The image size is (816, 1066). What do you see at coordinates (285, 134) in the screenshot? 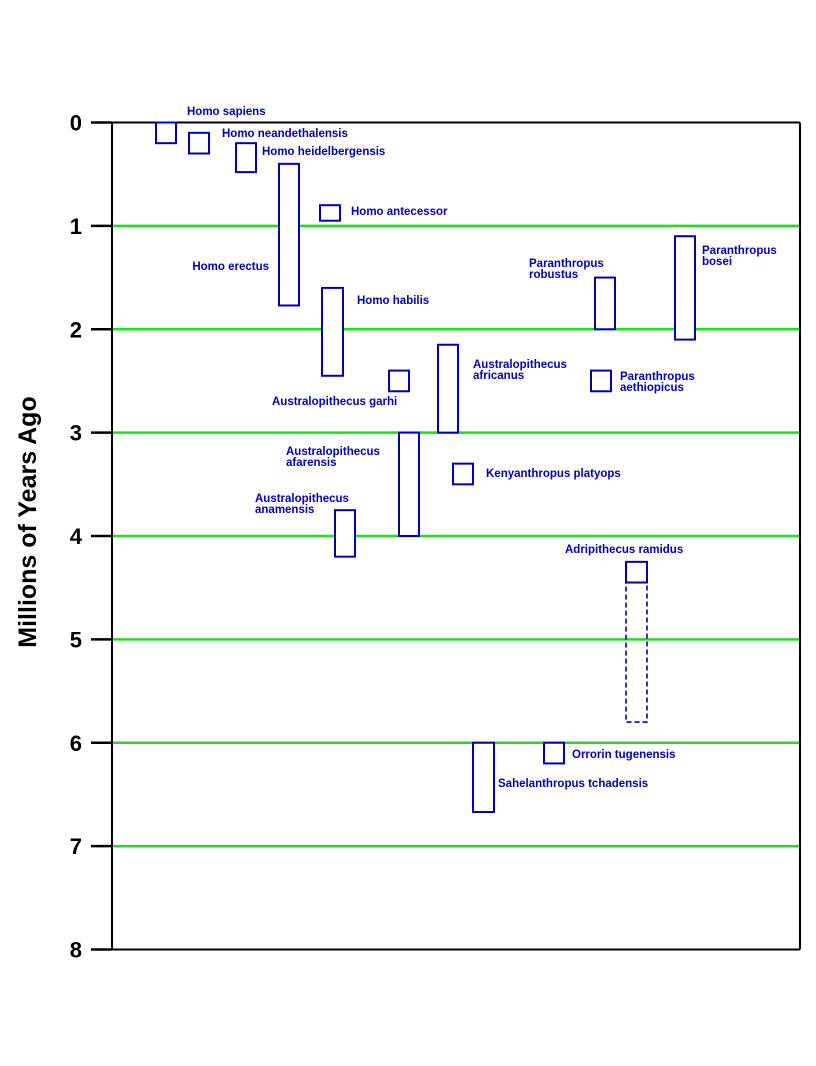
I see `species-label-homo-neandethalensis-0: Homo neandethalensis` at bounding box center [285, 134].